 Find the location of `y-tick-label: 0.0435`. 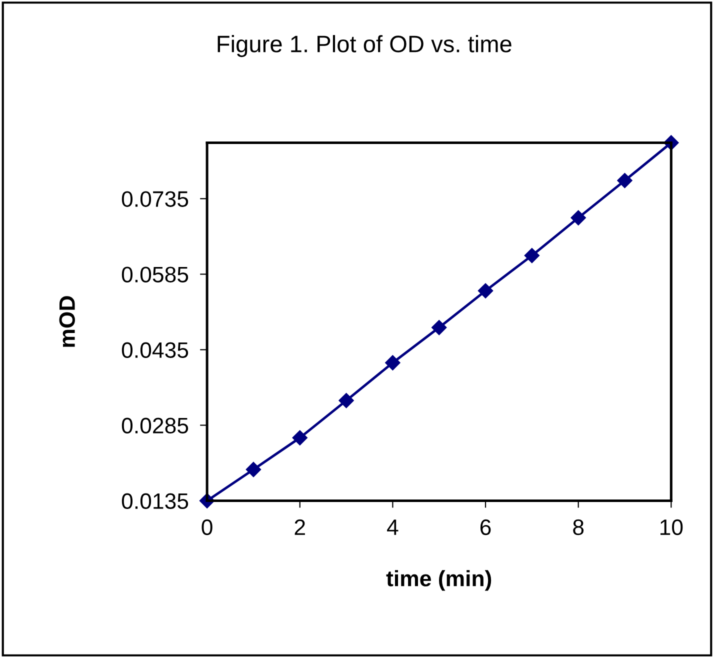

y-tick-label: 0.0435 is located at coordinates (155, 350).